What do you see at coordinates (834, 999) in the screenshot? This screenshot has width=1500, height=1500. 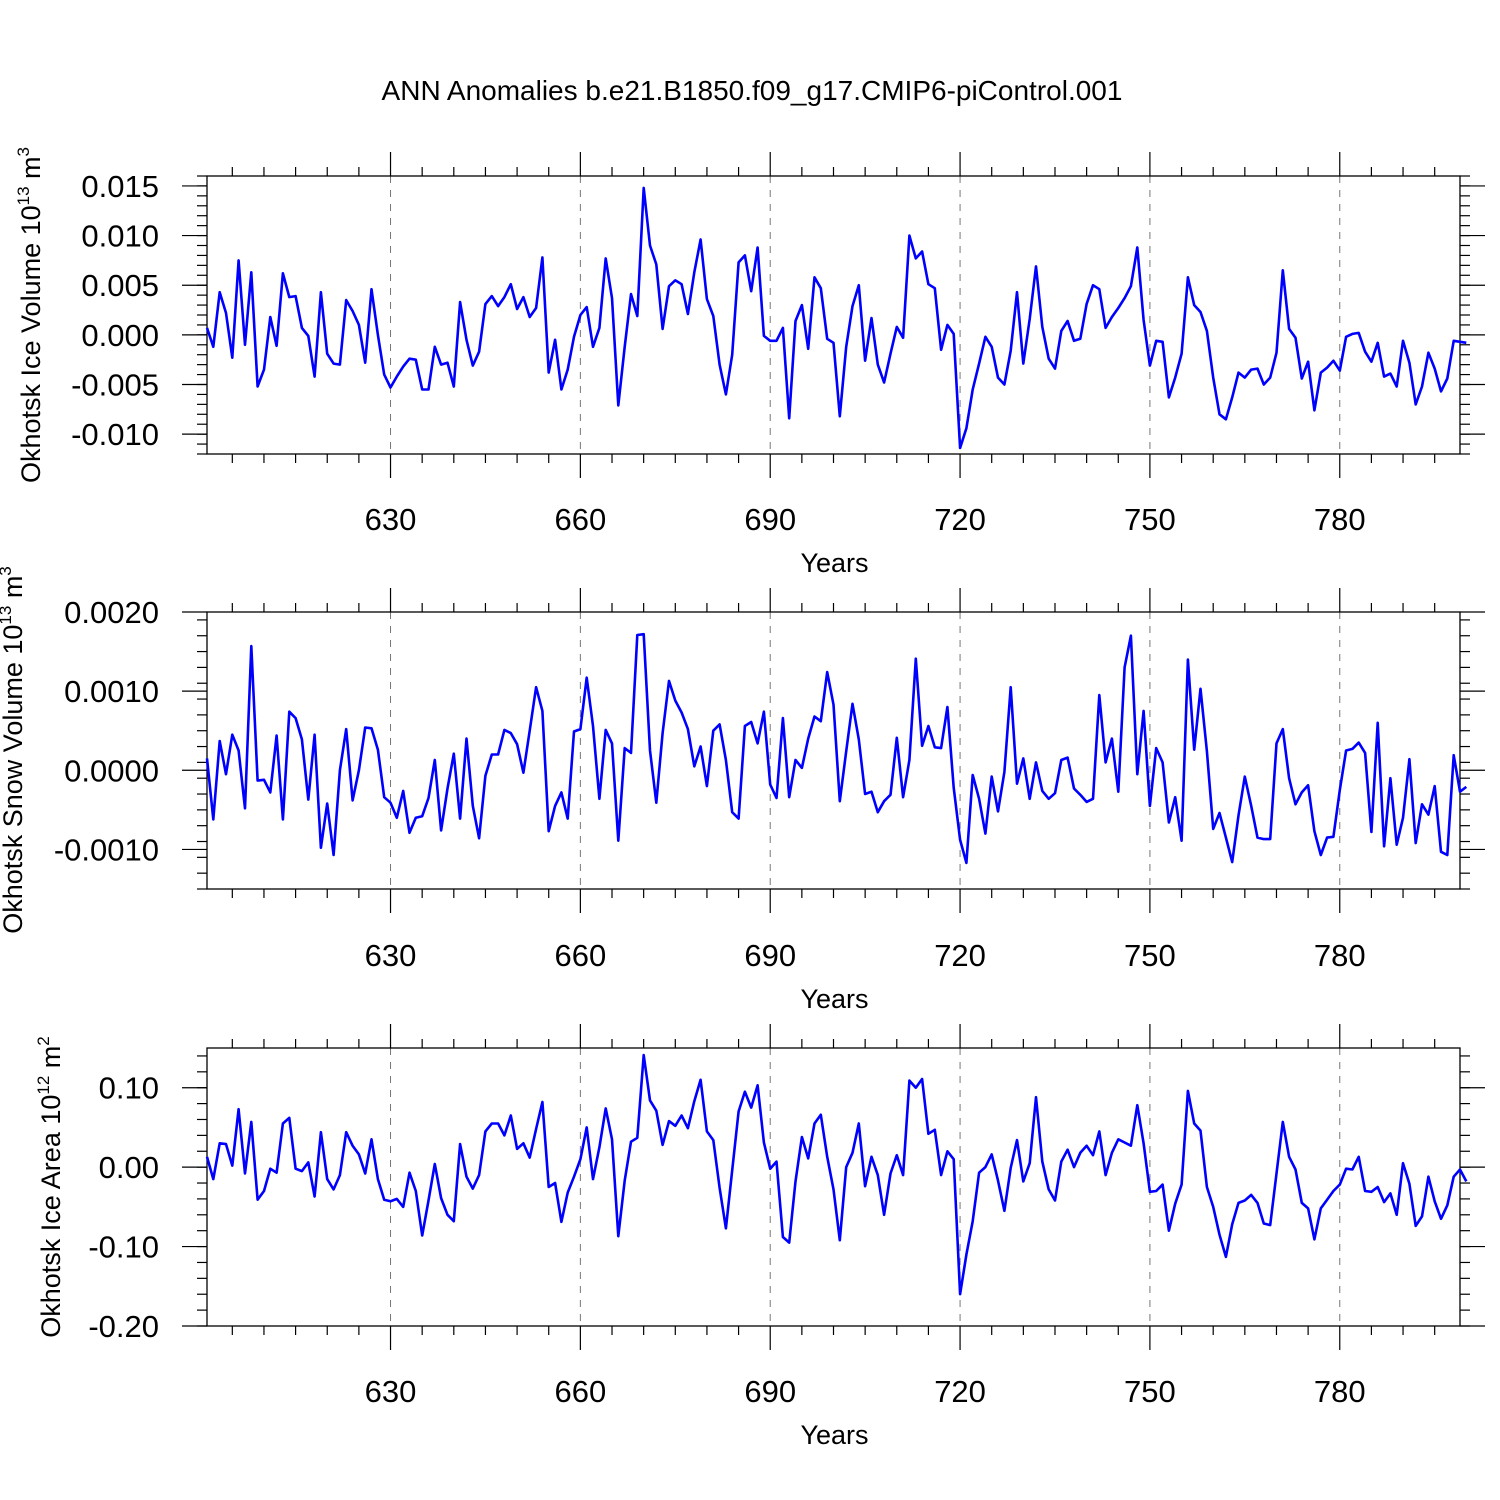 I see `x-axis-label: Years` at bounding box center [834, 999].